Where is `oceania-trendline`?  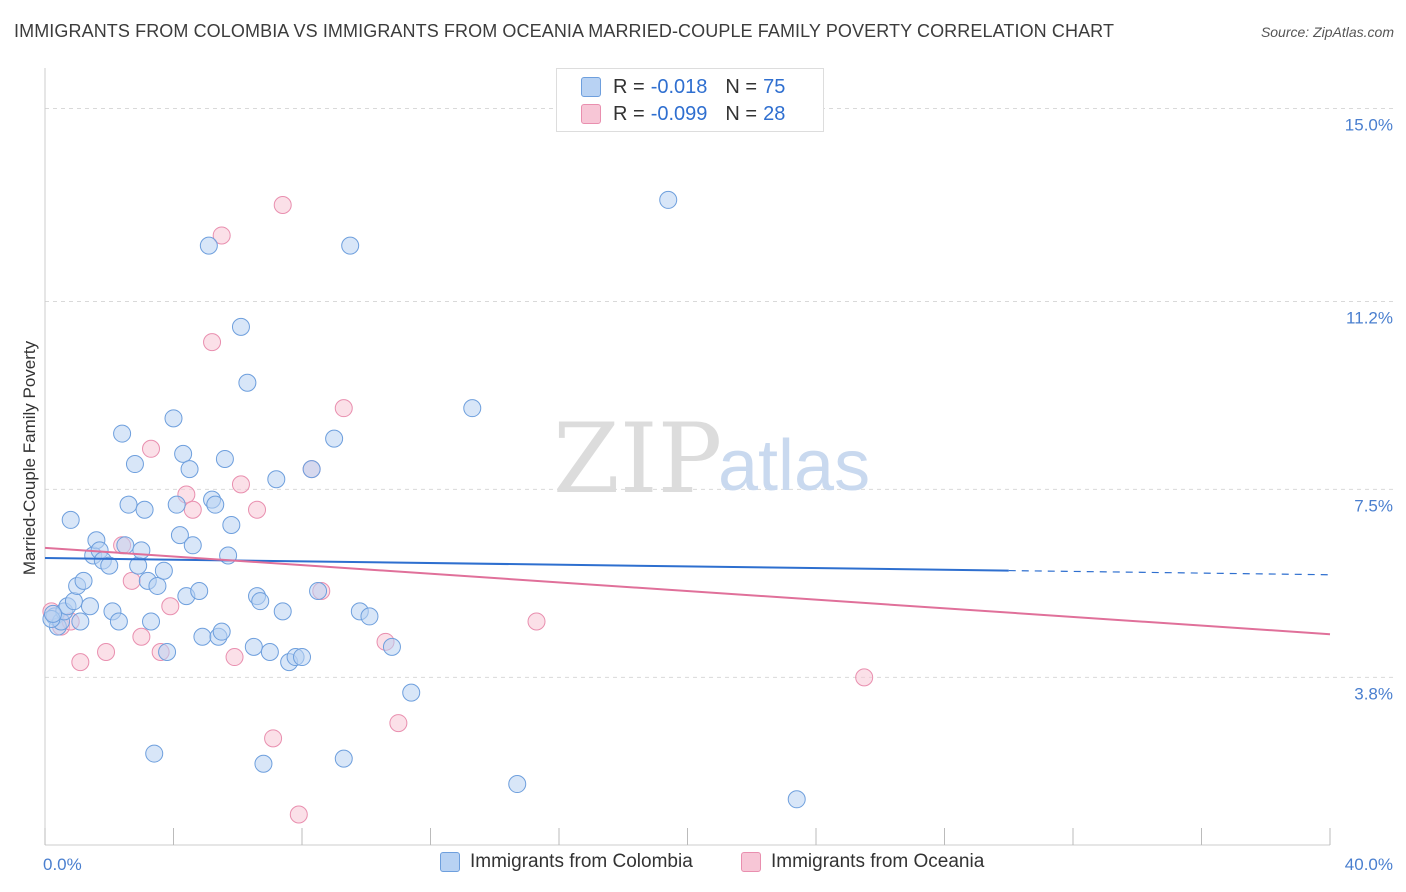 oceania-trendline is located at coordinates (687, 591).